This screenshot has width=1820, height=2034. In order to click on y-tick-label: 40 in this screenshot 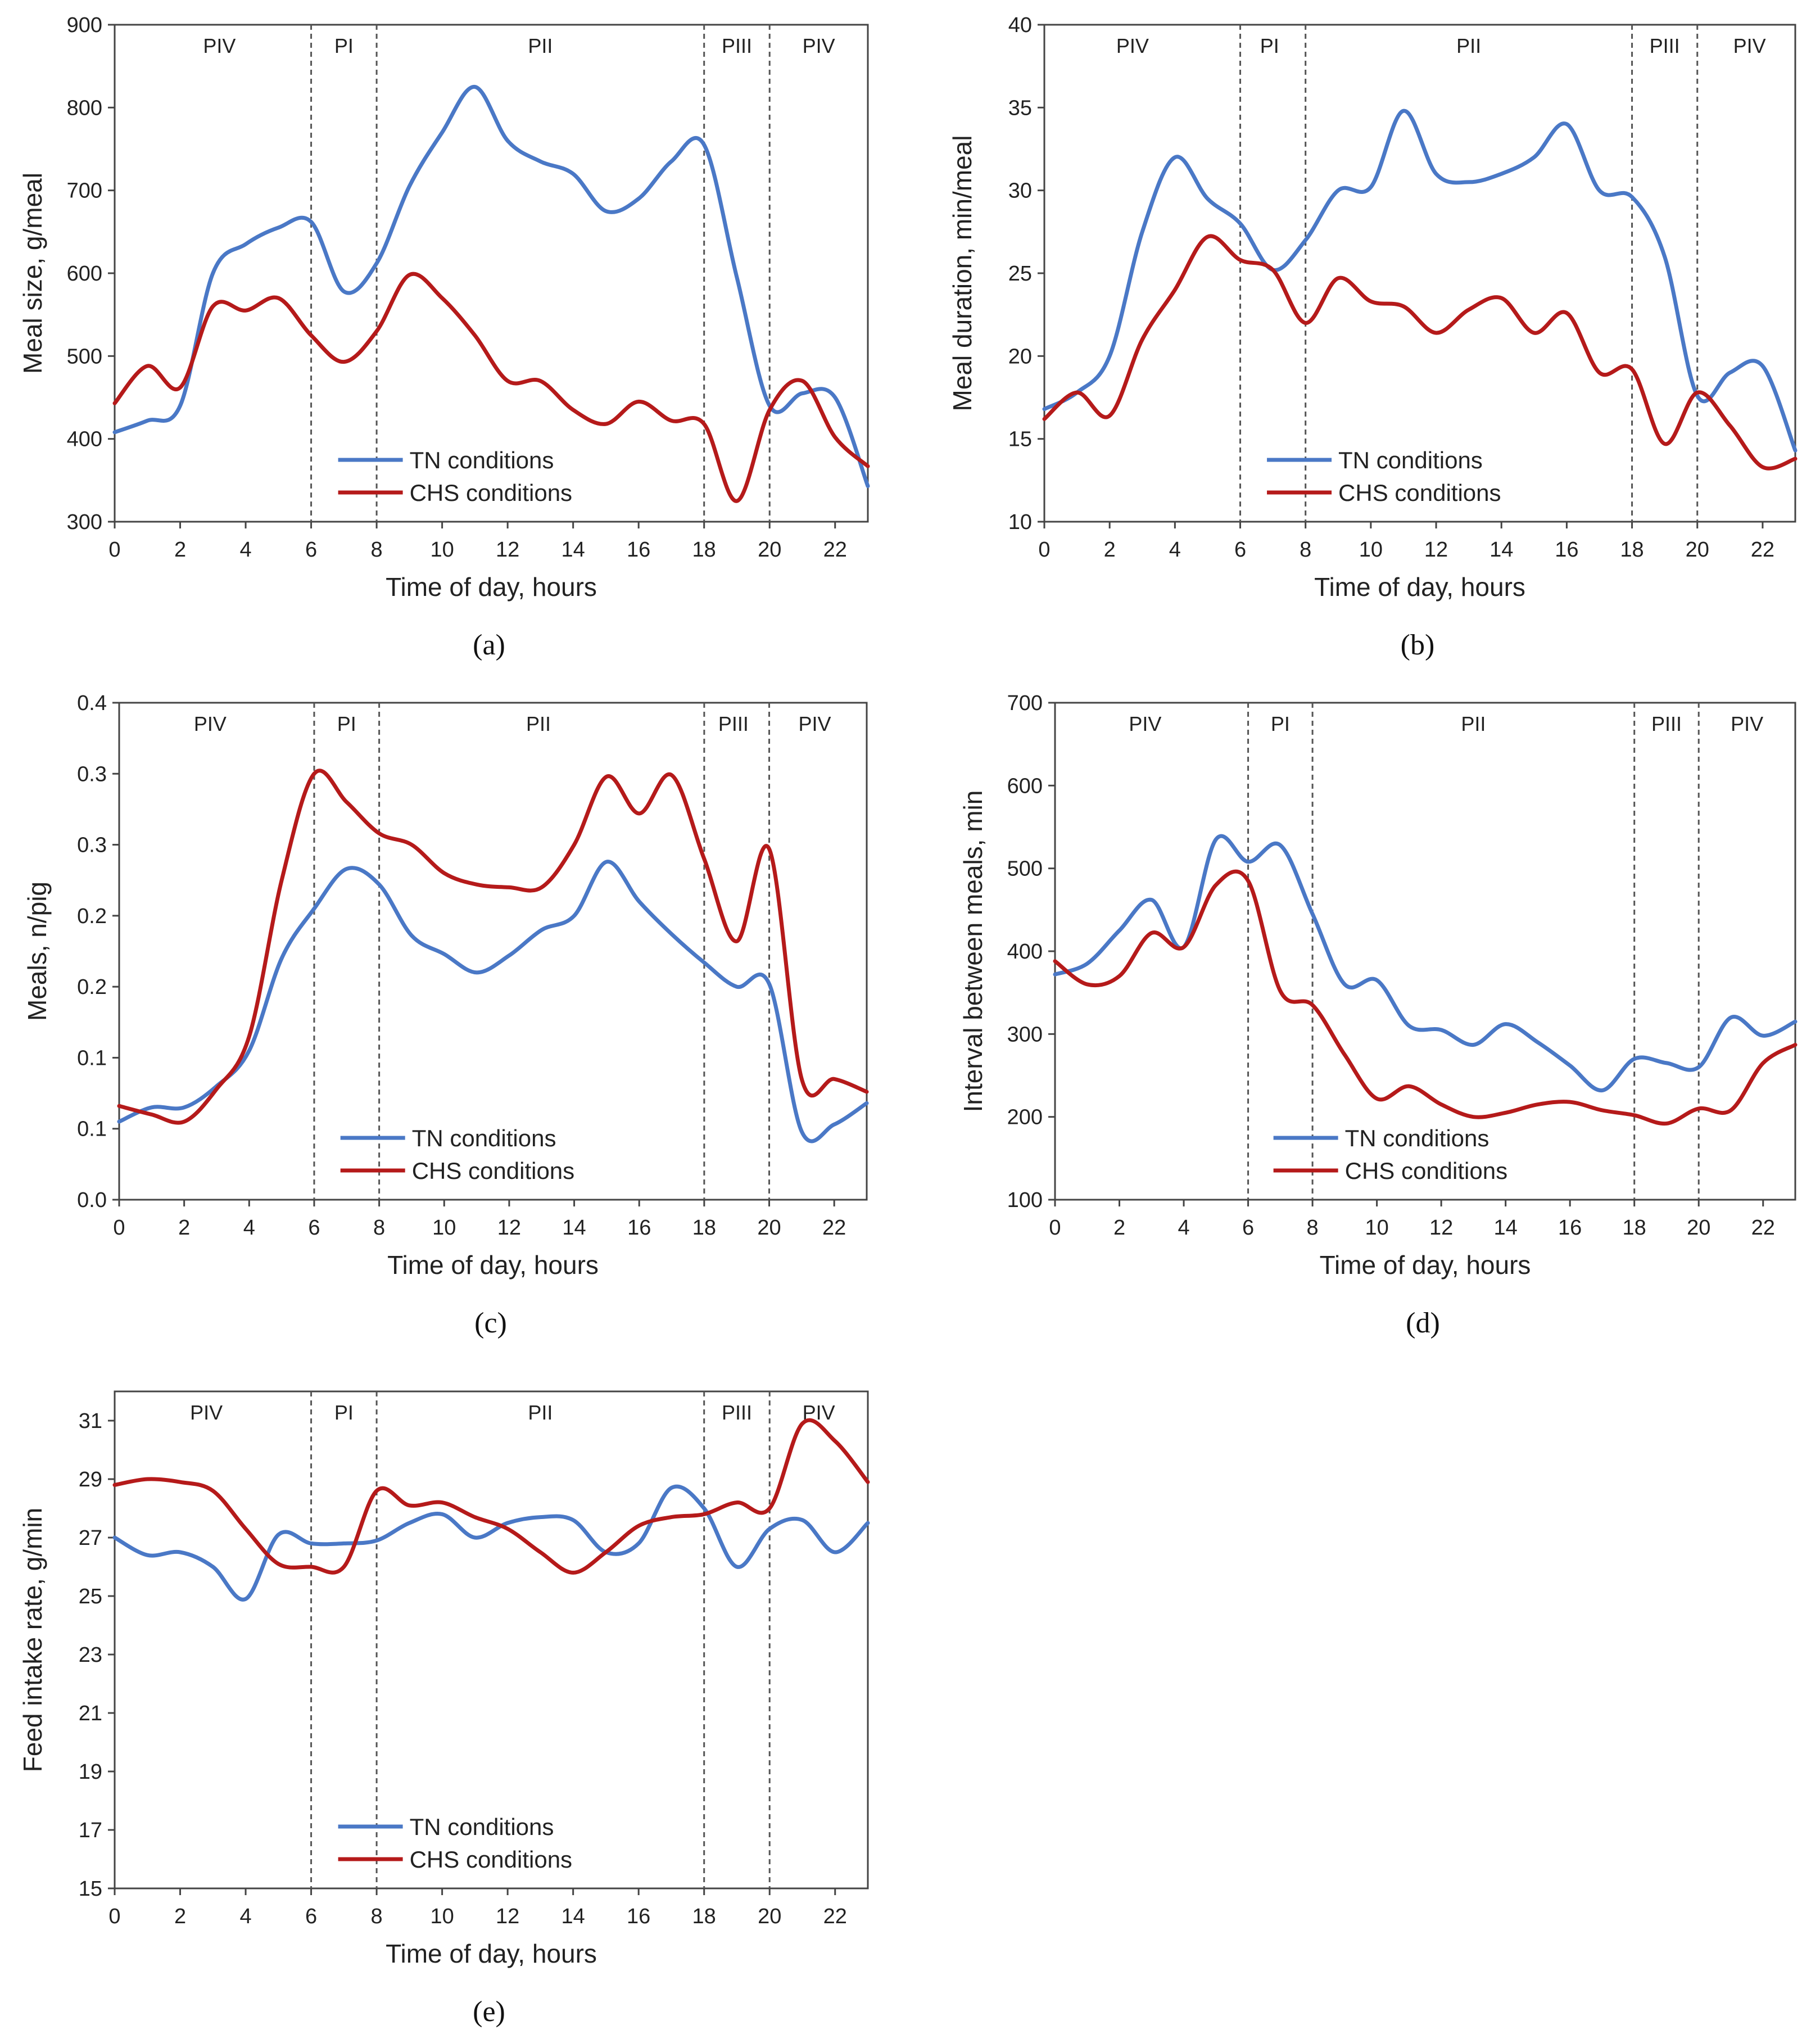, I will do `click(1020, 25)`.